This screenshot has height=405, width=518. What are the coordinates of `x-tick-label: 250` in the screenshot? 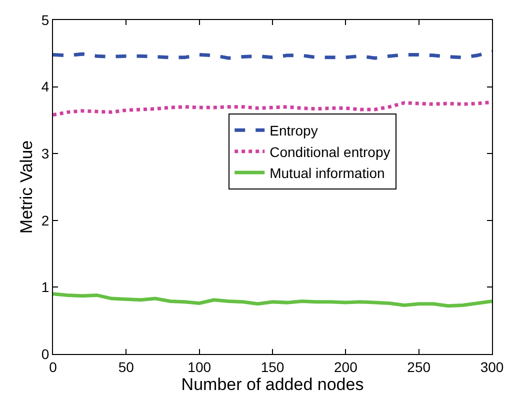 It's located at (419, 366).